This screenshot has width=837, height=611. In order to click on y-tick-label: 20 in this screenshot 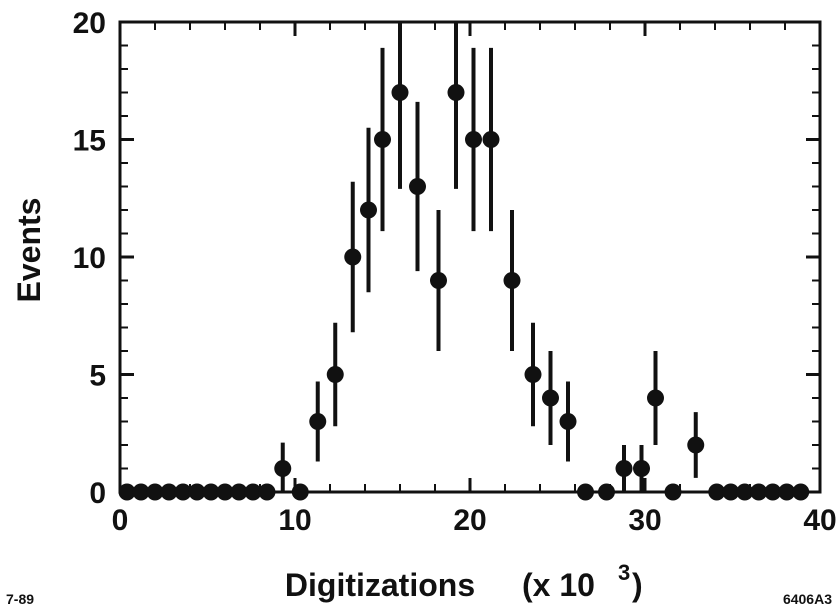, I will do `click(89, 23)`.